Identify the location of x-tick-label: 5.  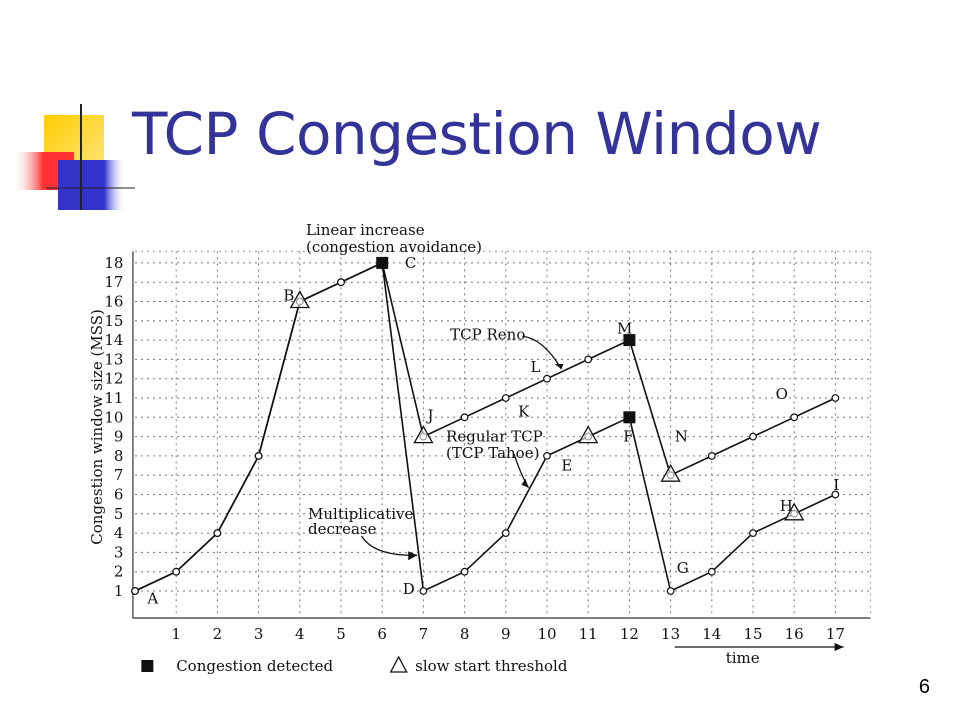
(341, 634).